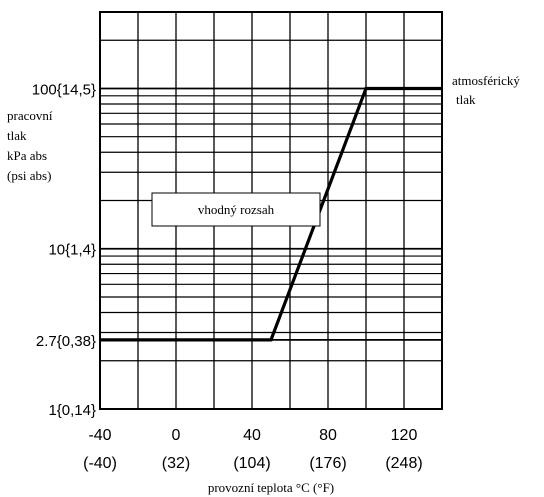  Describe the element at coordinates (176, 435) in the screenshot. I see `x-tick-label: 0` at that location.